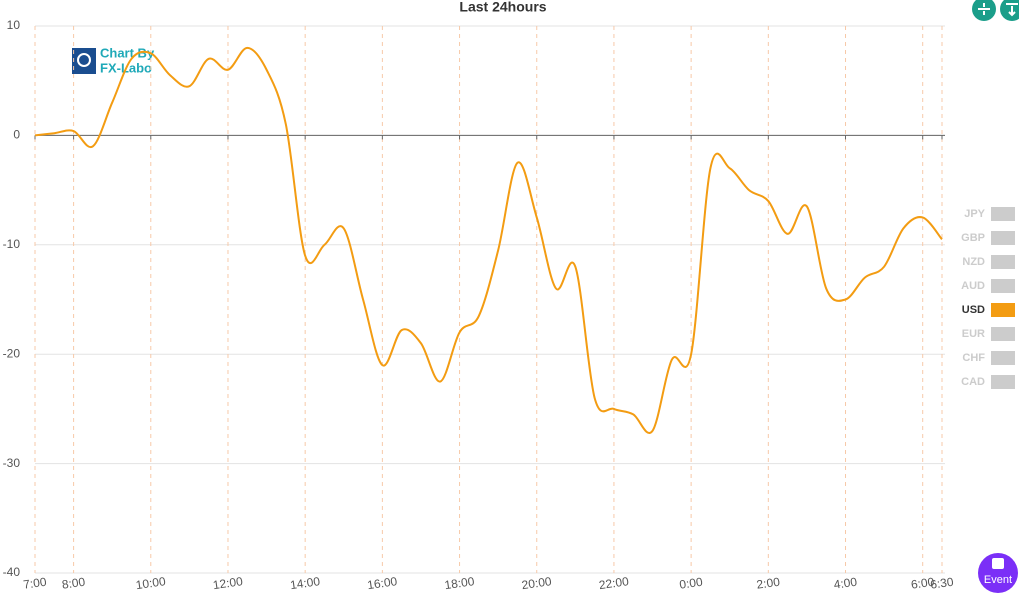  Describe the element at coordinates (228, 583) in the screenshot. I see `x-tick-label: 12:00` at that location.